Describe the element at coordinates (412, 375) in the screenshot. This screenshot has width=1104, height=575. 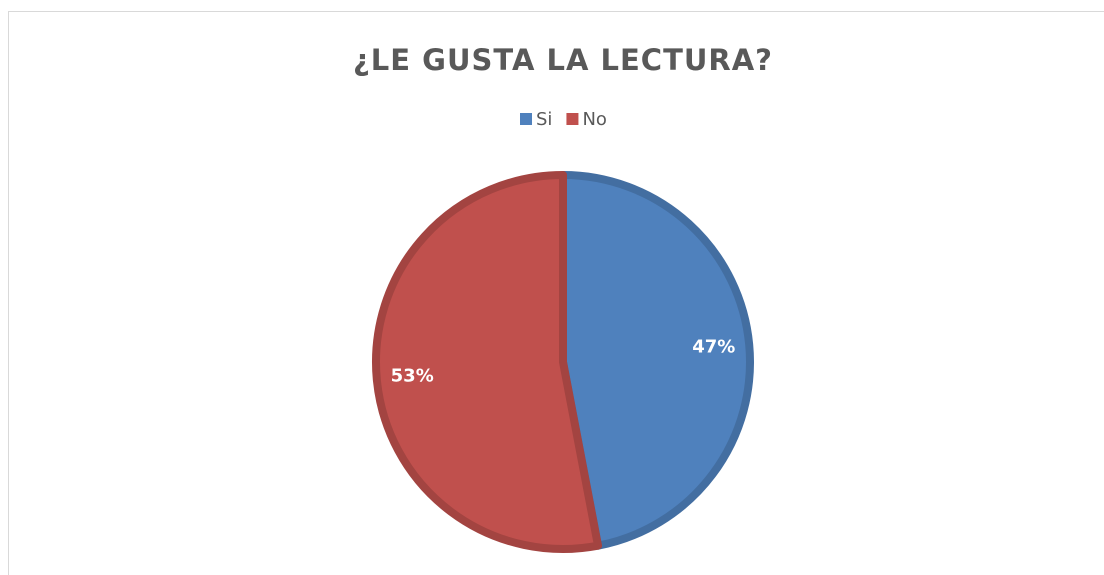
I see `data-label: 53%` at that location.